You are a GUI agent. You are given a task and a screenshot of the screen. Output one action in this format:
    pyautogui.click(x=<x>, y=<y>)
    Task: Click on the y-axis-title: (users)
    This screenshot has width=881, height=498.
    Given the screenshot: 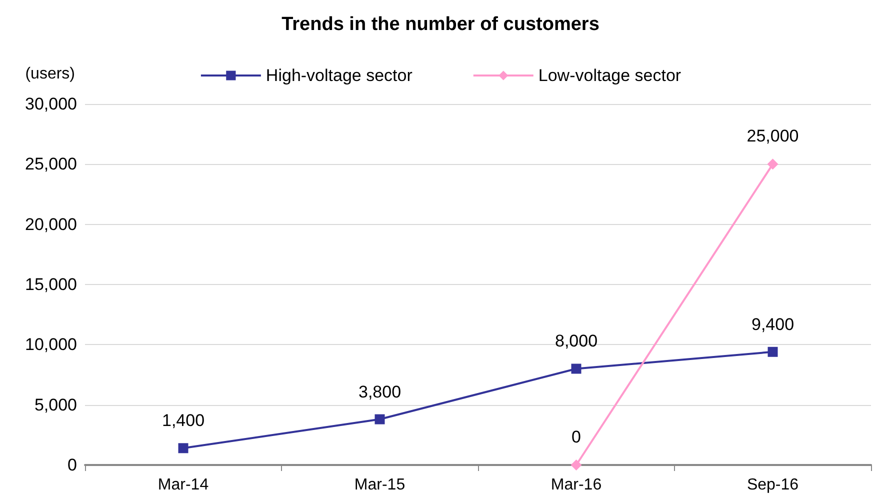 What is the action you would take?
    pyautogui.click(x=50, y=74)
    